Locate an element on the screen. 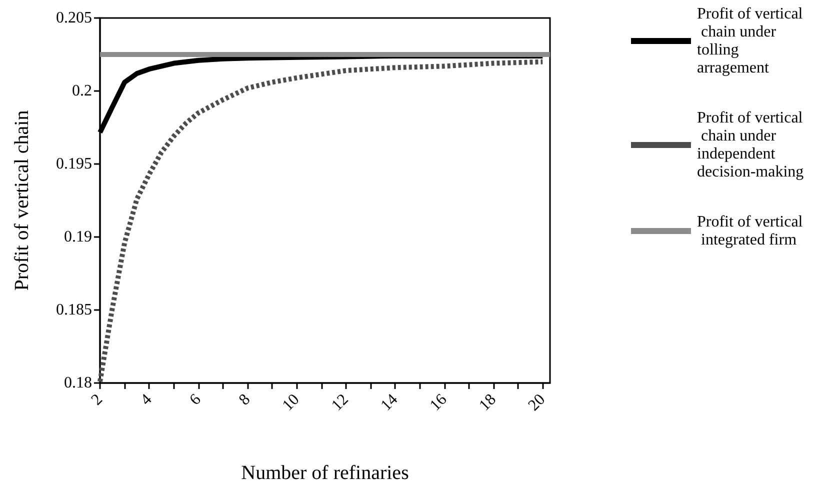 The width and height of the screenshot is (815, 493). x-tick-label: 8 is located at coordinates (245, 399).